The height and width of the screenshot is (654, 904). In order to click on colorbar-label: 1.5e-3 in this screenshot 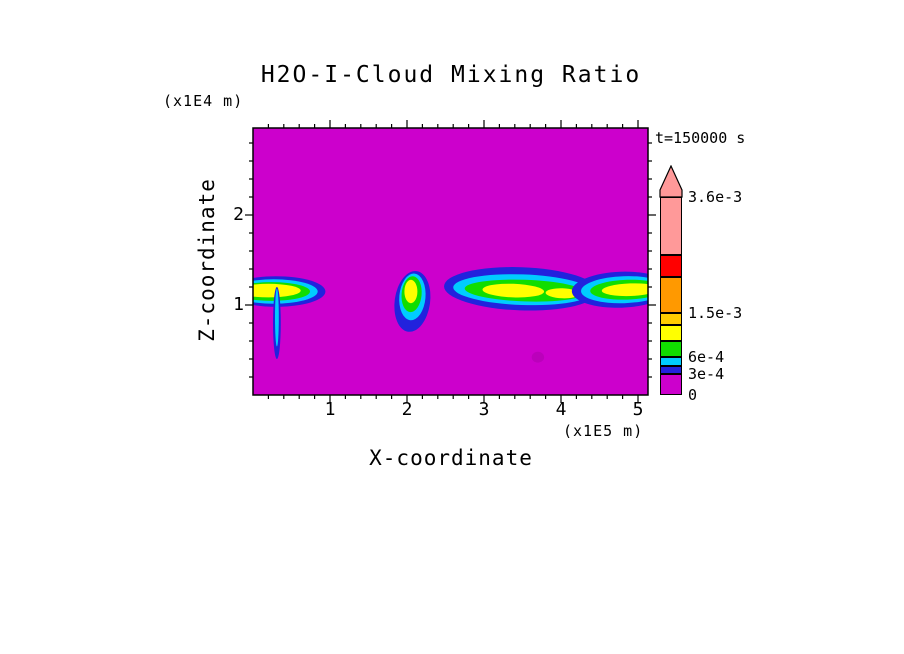, I will do `click(715, 313)`.